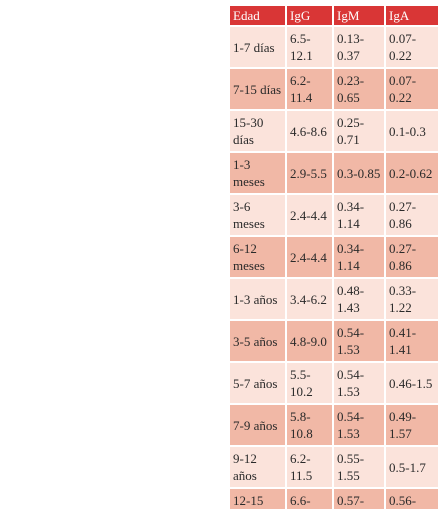 The height and width of the screenshot is (509, 445). What do you see at coordinates (309, 425) in the screenshot?
I see `cell-igg: 5.8-10.8` at bounding box center [309, 425].